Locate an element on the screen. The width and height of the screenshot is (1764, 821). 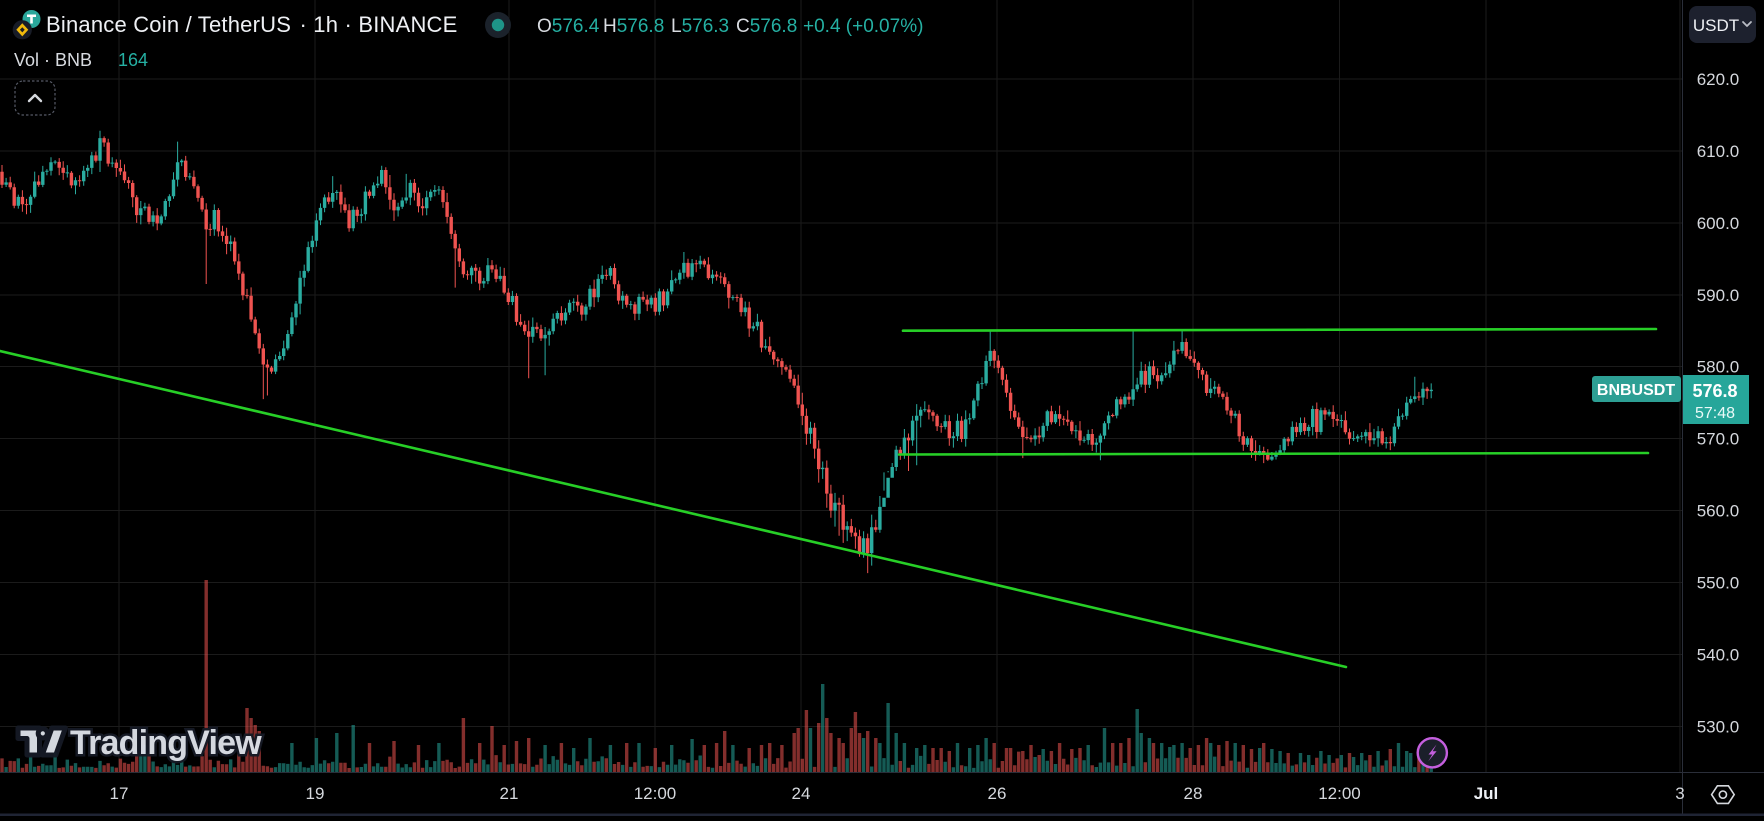
svg-text: 576.8 is located at coordinates (1714, 391).